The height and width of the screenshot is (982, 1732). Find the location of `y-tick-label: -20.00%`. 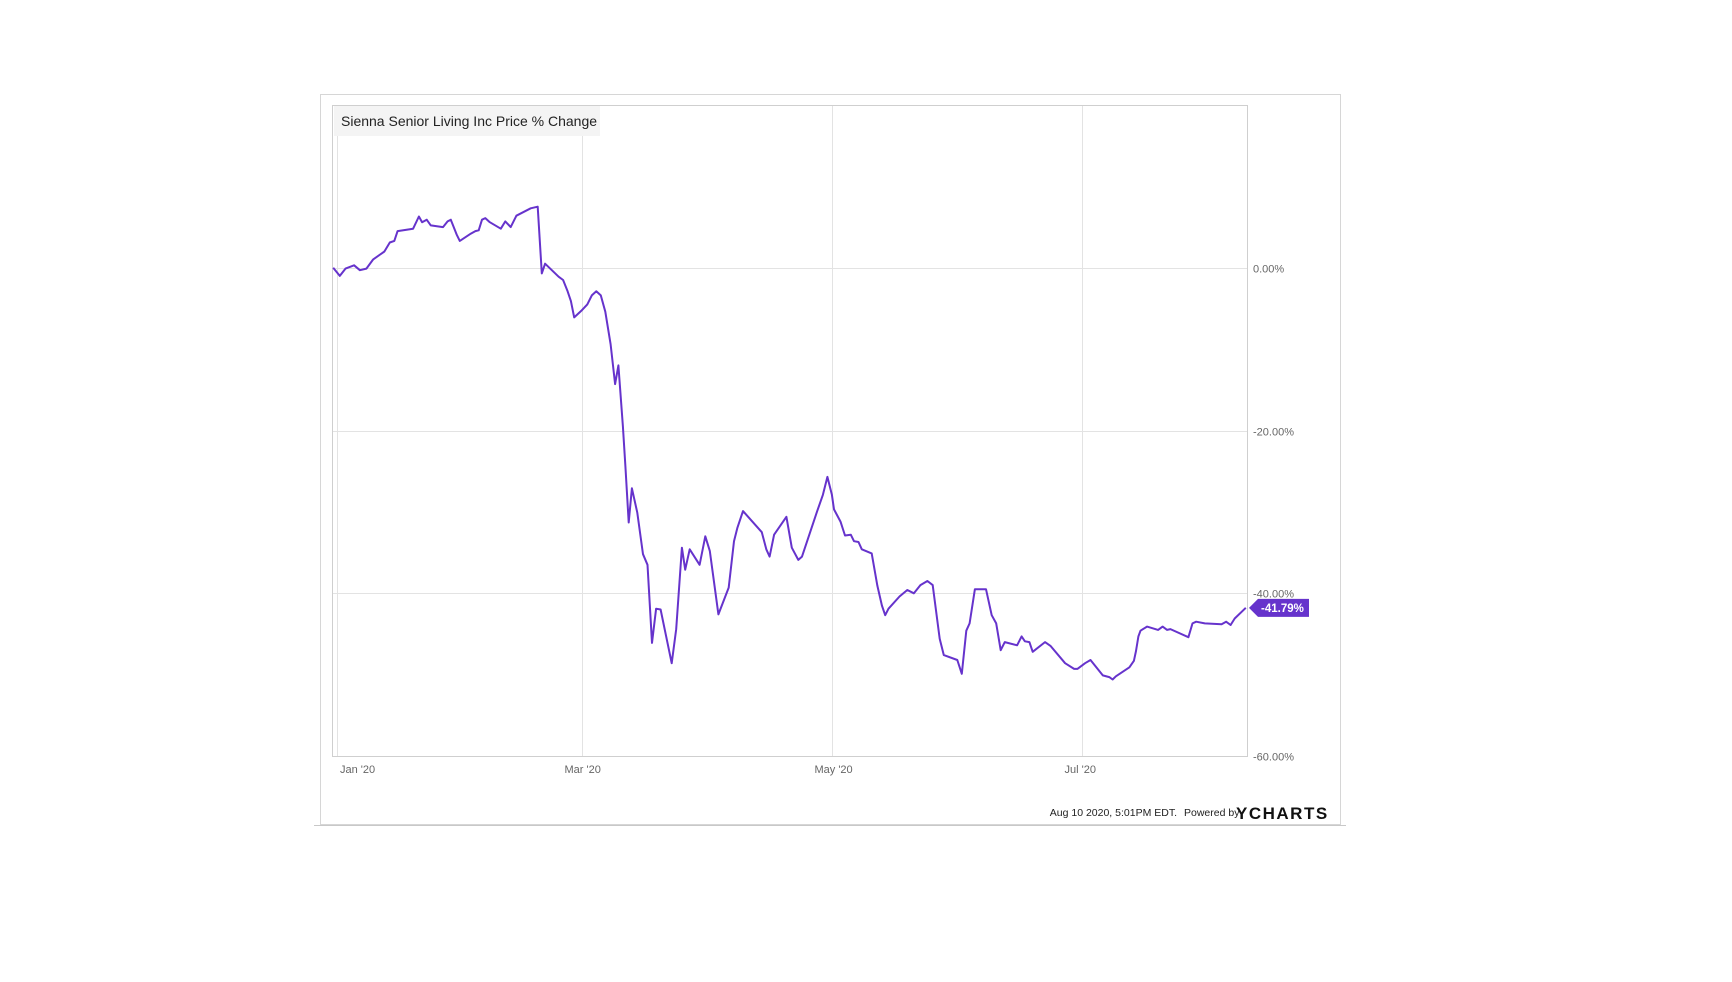

y-tick-label: -20.00% is located at coordinates (1273, 433).